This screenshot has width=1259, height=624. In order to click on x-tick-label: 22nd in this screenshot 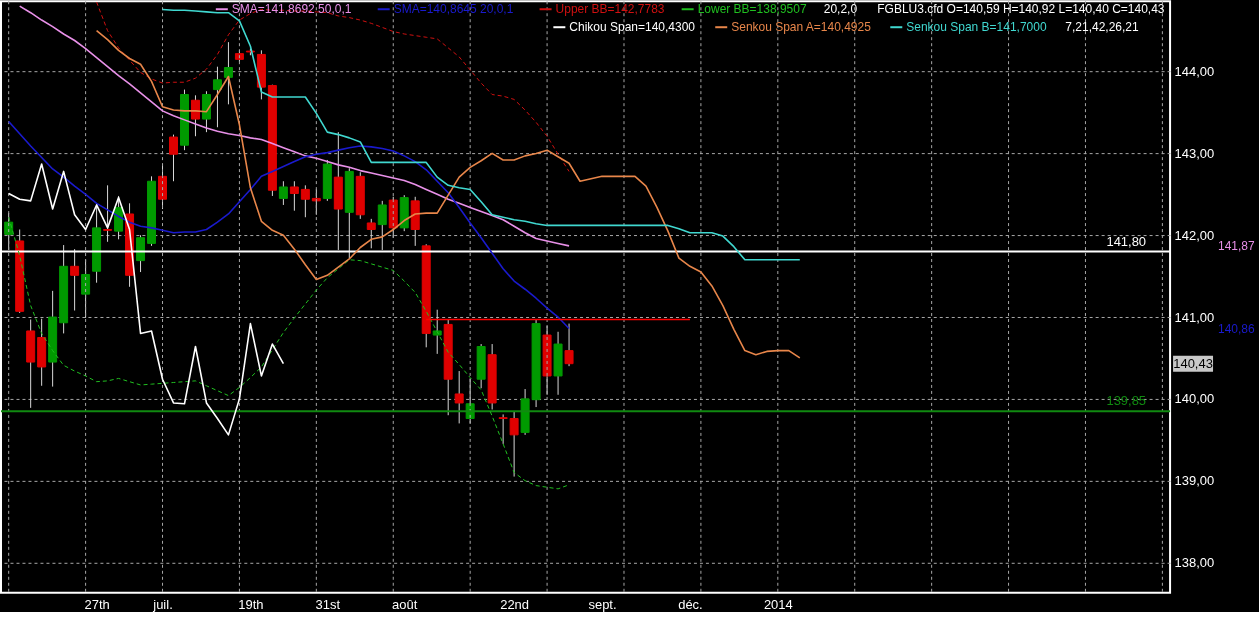, I will do `click(515, 605)`.